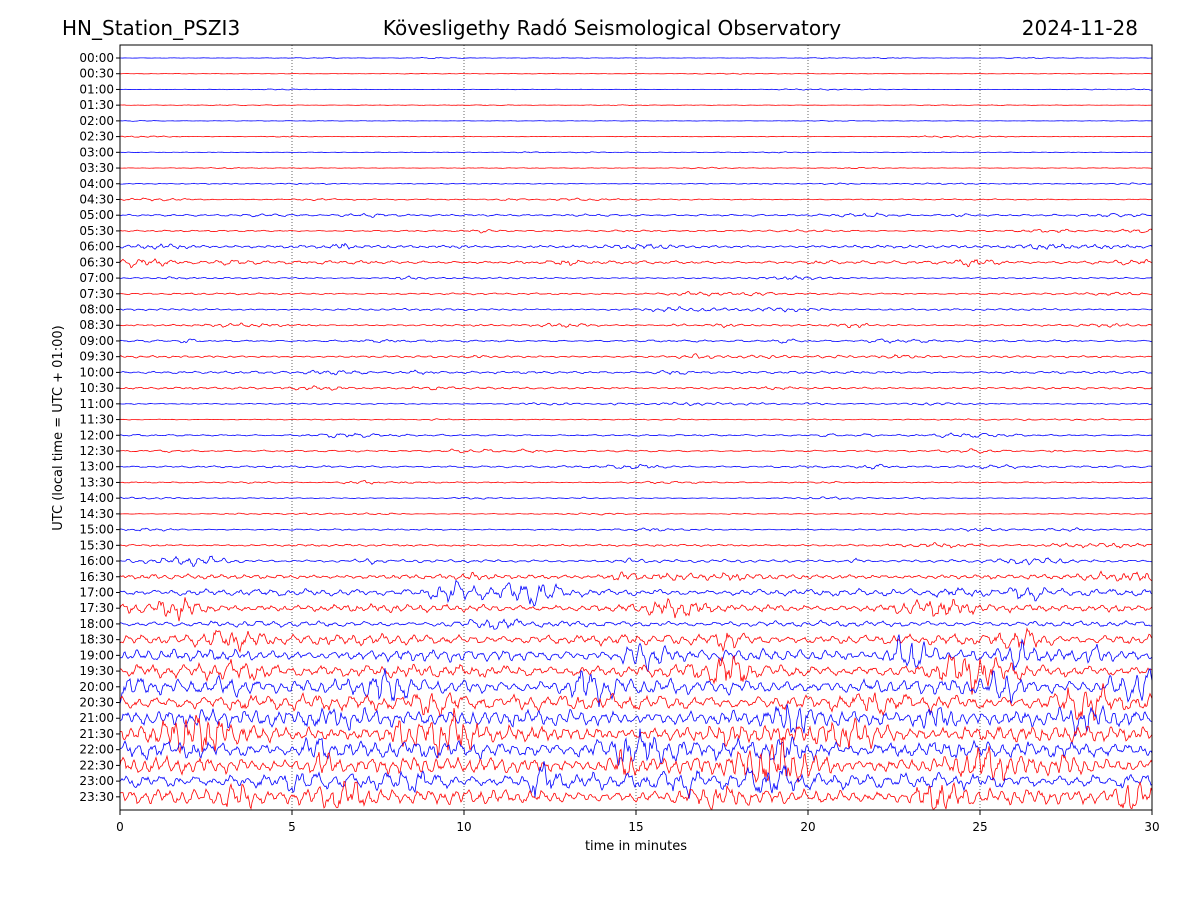 This screenshot has height=900, width=1200. What do you see at coordinates (96, 498) in the screenshot?
I see `y-tick-label-1400: 14:00` at bounding box center [96, 498].